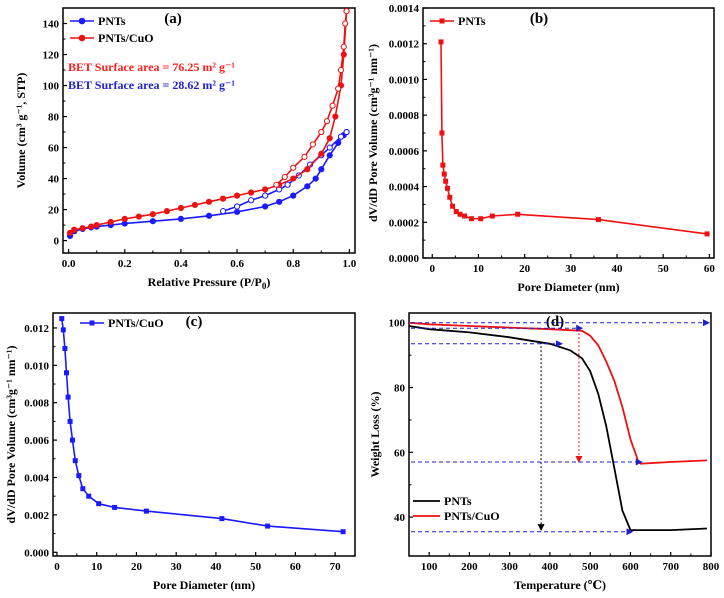 The image size is (724, 598). I want to click on x-tick-label: 50, so click(664, 269).